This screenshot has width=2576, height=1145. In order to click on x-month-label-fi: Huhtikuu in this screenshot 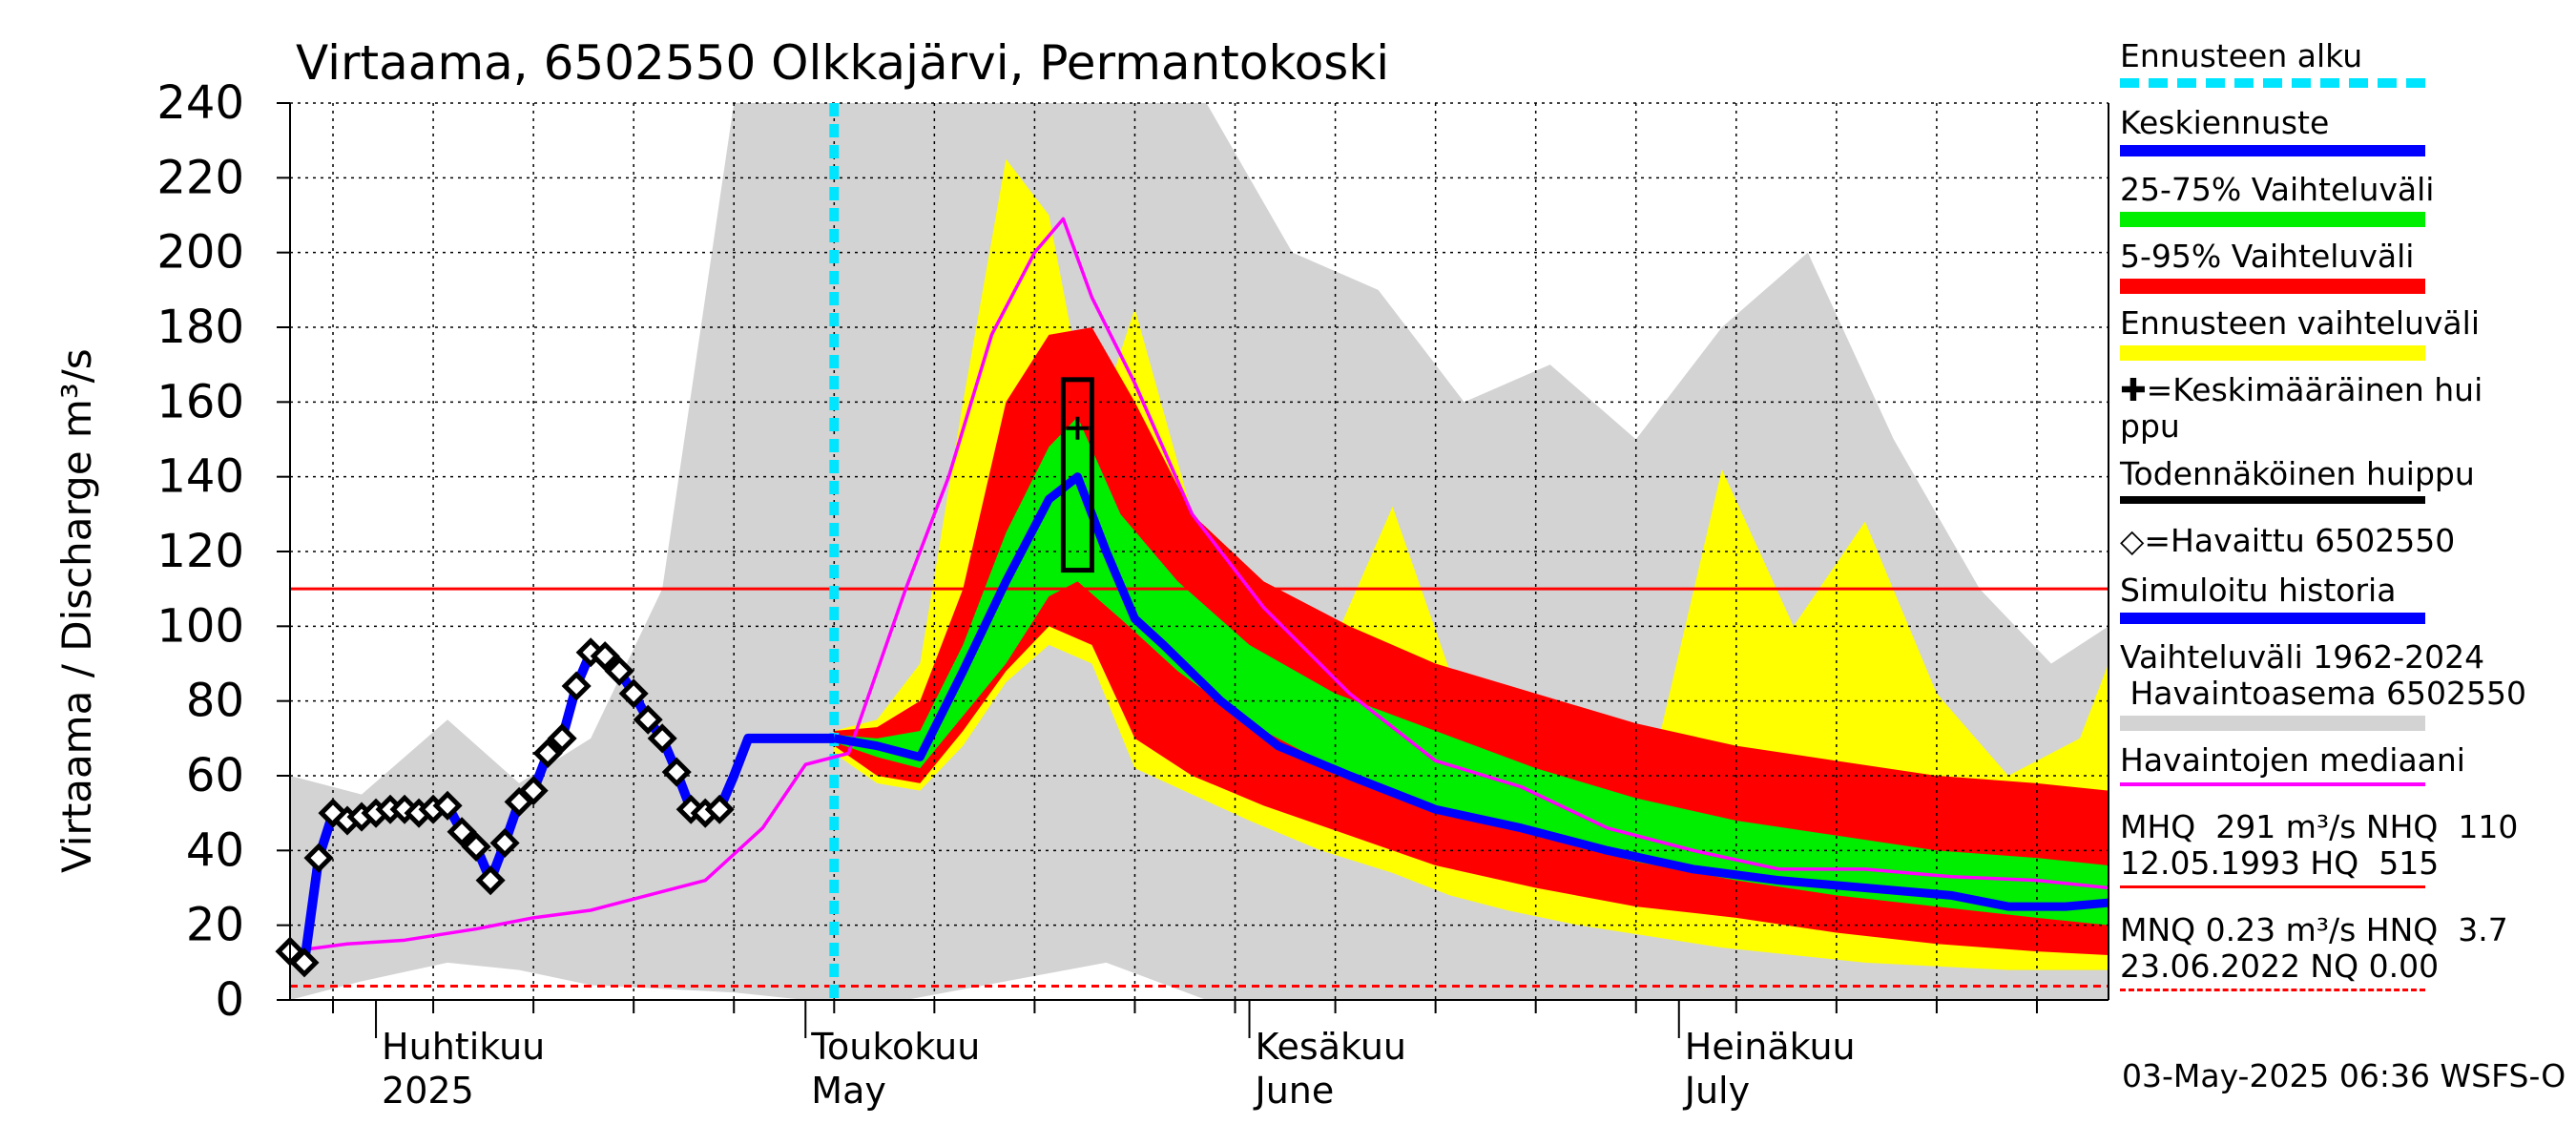, I will do `click(463, 1047)`.